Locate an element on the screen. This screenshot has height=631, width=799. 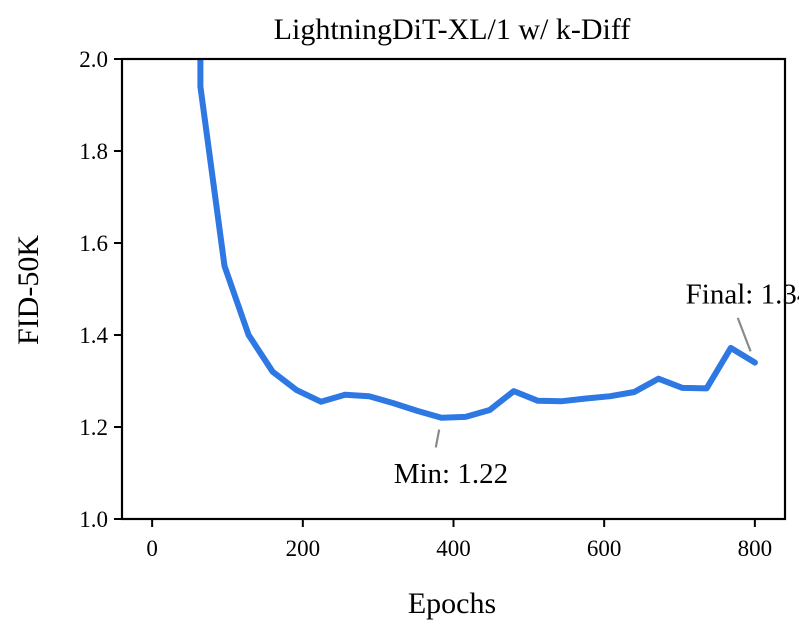
y-axis-ticks: 1.0 1.2 1.4 1.6 1.8 2.0 is located at coordinates (100, 289).